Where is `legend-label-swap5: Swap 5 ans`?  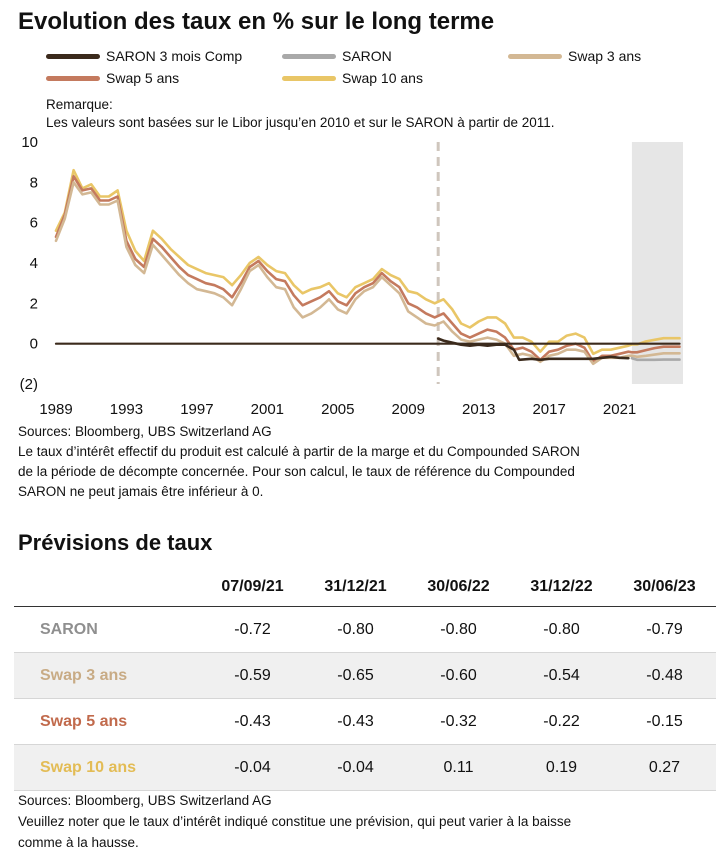 legend-label-swap5: Swap 5 ans is located at coordinates (143, 78).